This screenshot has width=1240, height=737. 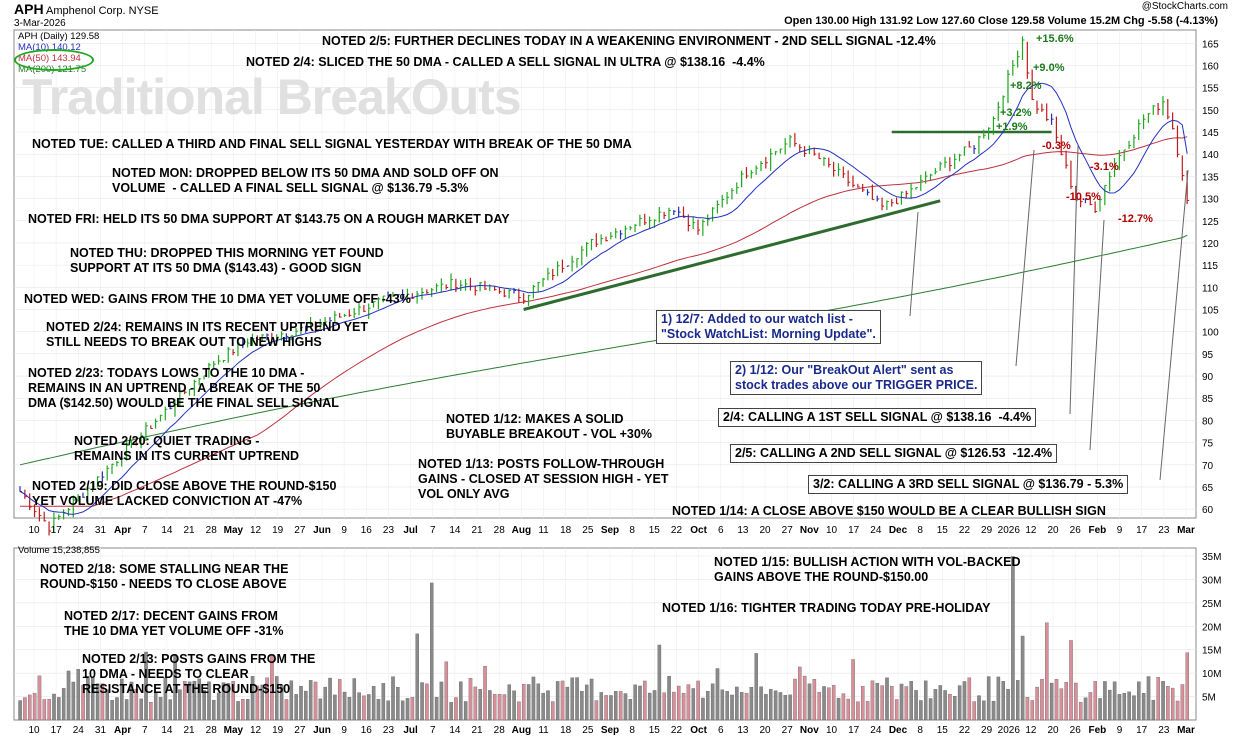 What do you see at coordinates (86, 9) in the screenshot?
I see `chart-title: APH Amphenol Corp. NYSE` at bounding box center [86, 9].